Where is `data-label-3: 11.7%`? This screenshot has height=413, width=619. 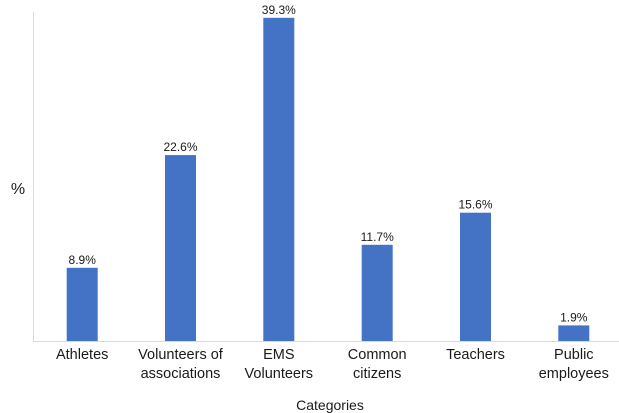 data-label-3: 11.7% is located at coordinates (377, 237).